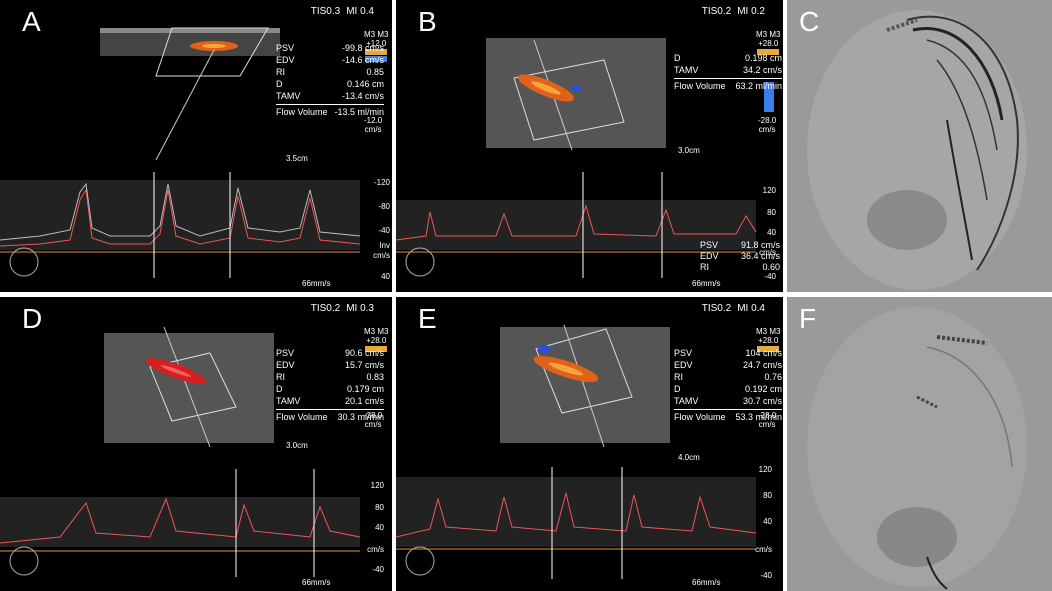 This screenshot has height=591, width=1052. What do you see at coordinates (379, 507) in the screenshot?
I see `axis-tick: 80` at bounding box center [379, 507].